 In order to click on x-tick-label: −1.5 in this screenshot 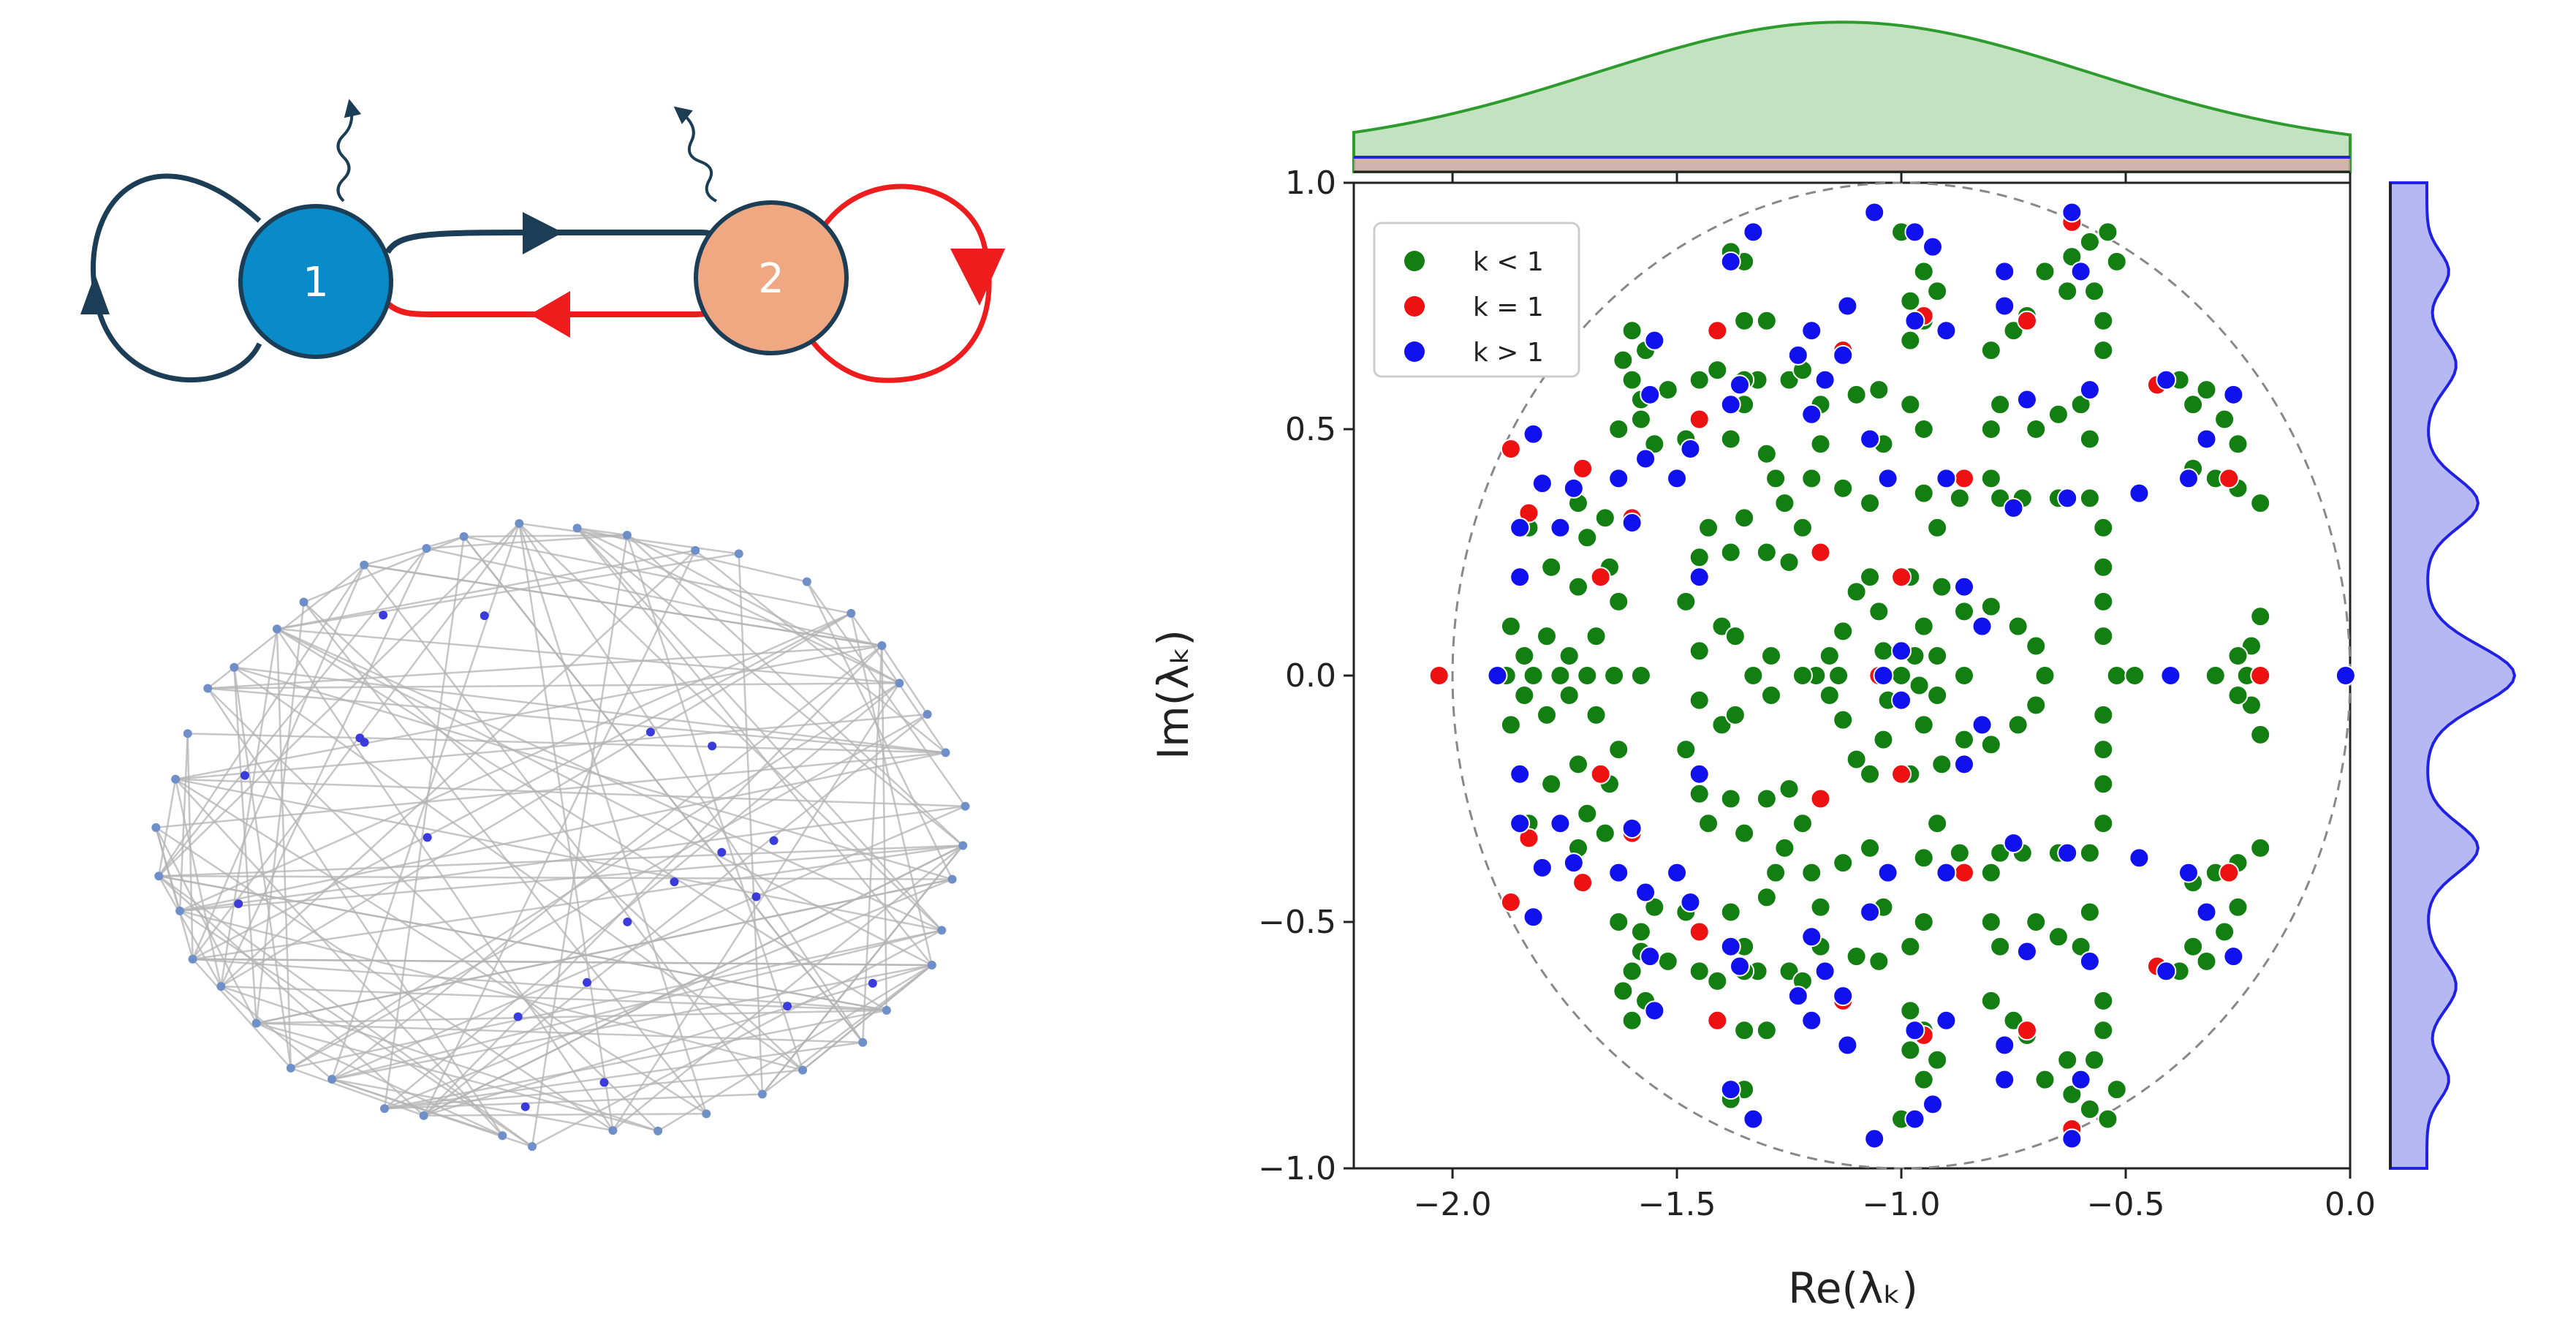, I will do `click(1677, 1204)`.